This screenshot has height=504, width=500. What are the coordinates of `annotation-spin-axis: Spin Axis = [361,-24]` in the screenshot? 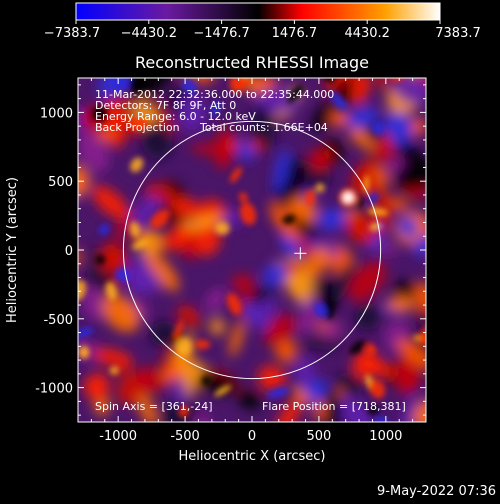 It's located at (154, 406).